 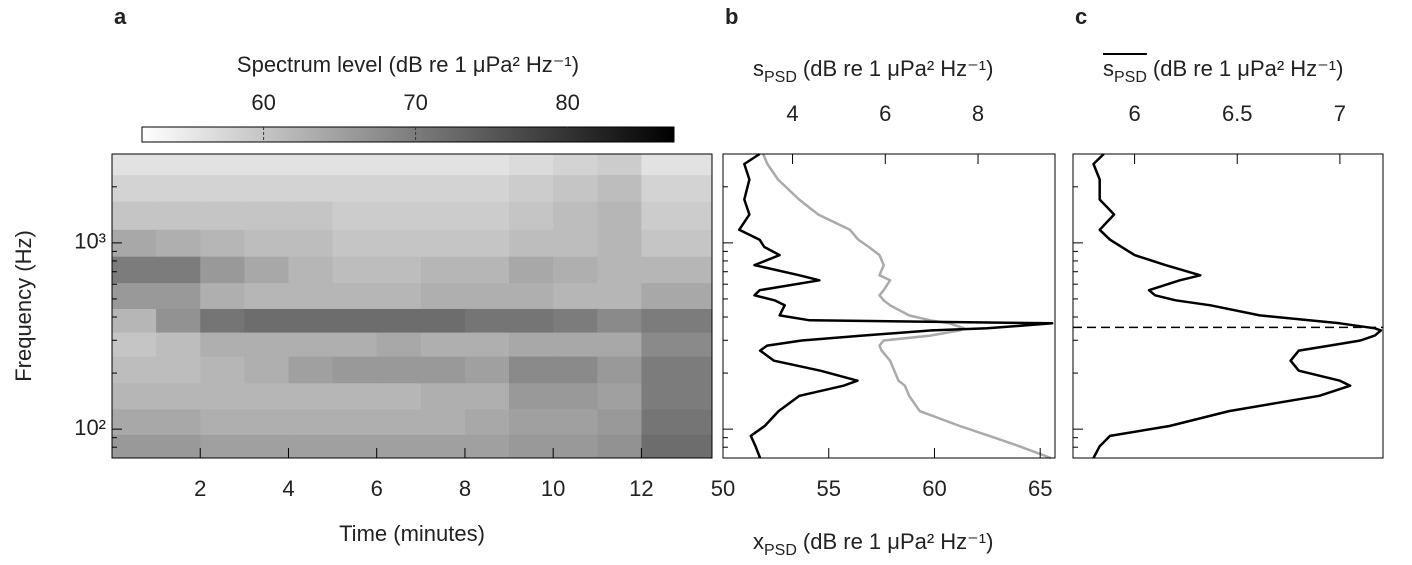 I want to click on label-unit: (dB re 1 μPa² Hz⁻¹), so click(x=1248, y=68).